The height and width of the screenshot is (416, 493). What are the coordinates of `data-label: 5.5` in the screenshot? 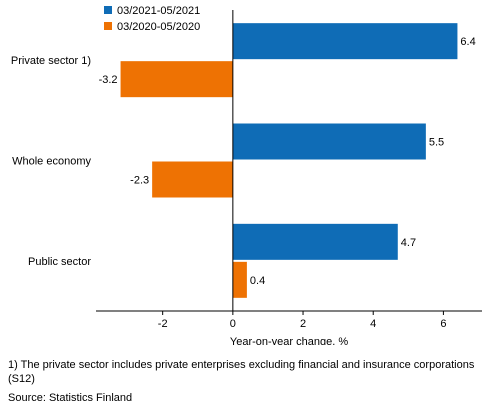 It's located at (436, 143).